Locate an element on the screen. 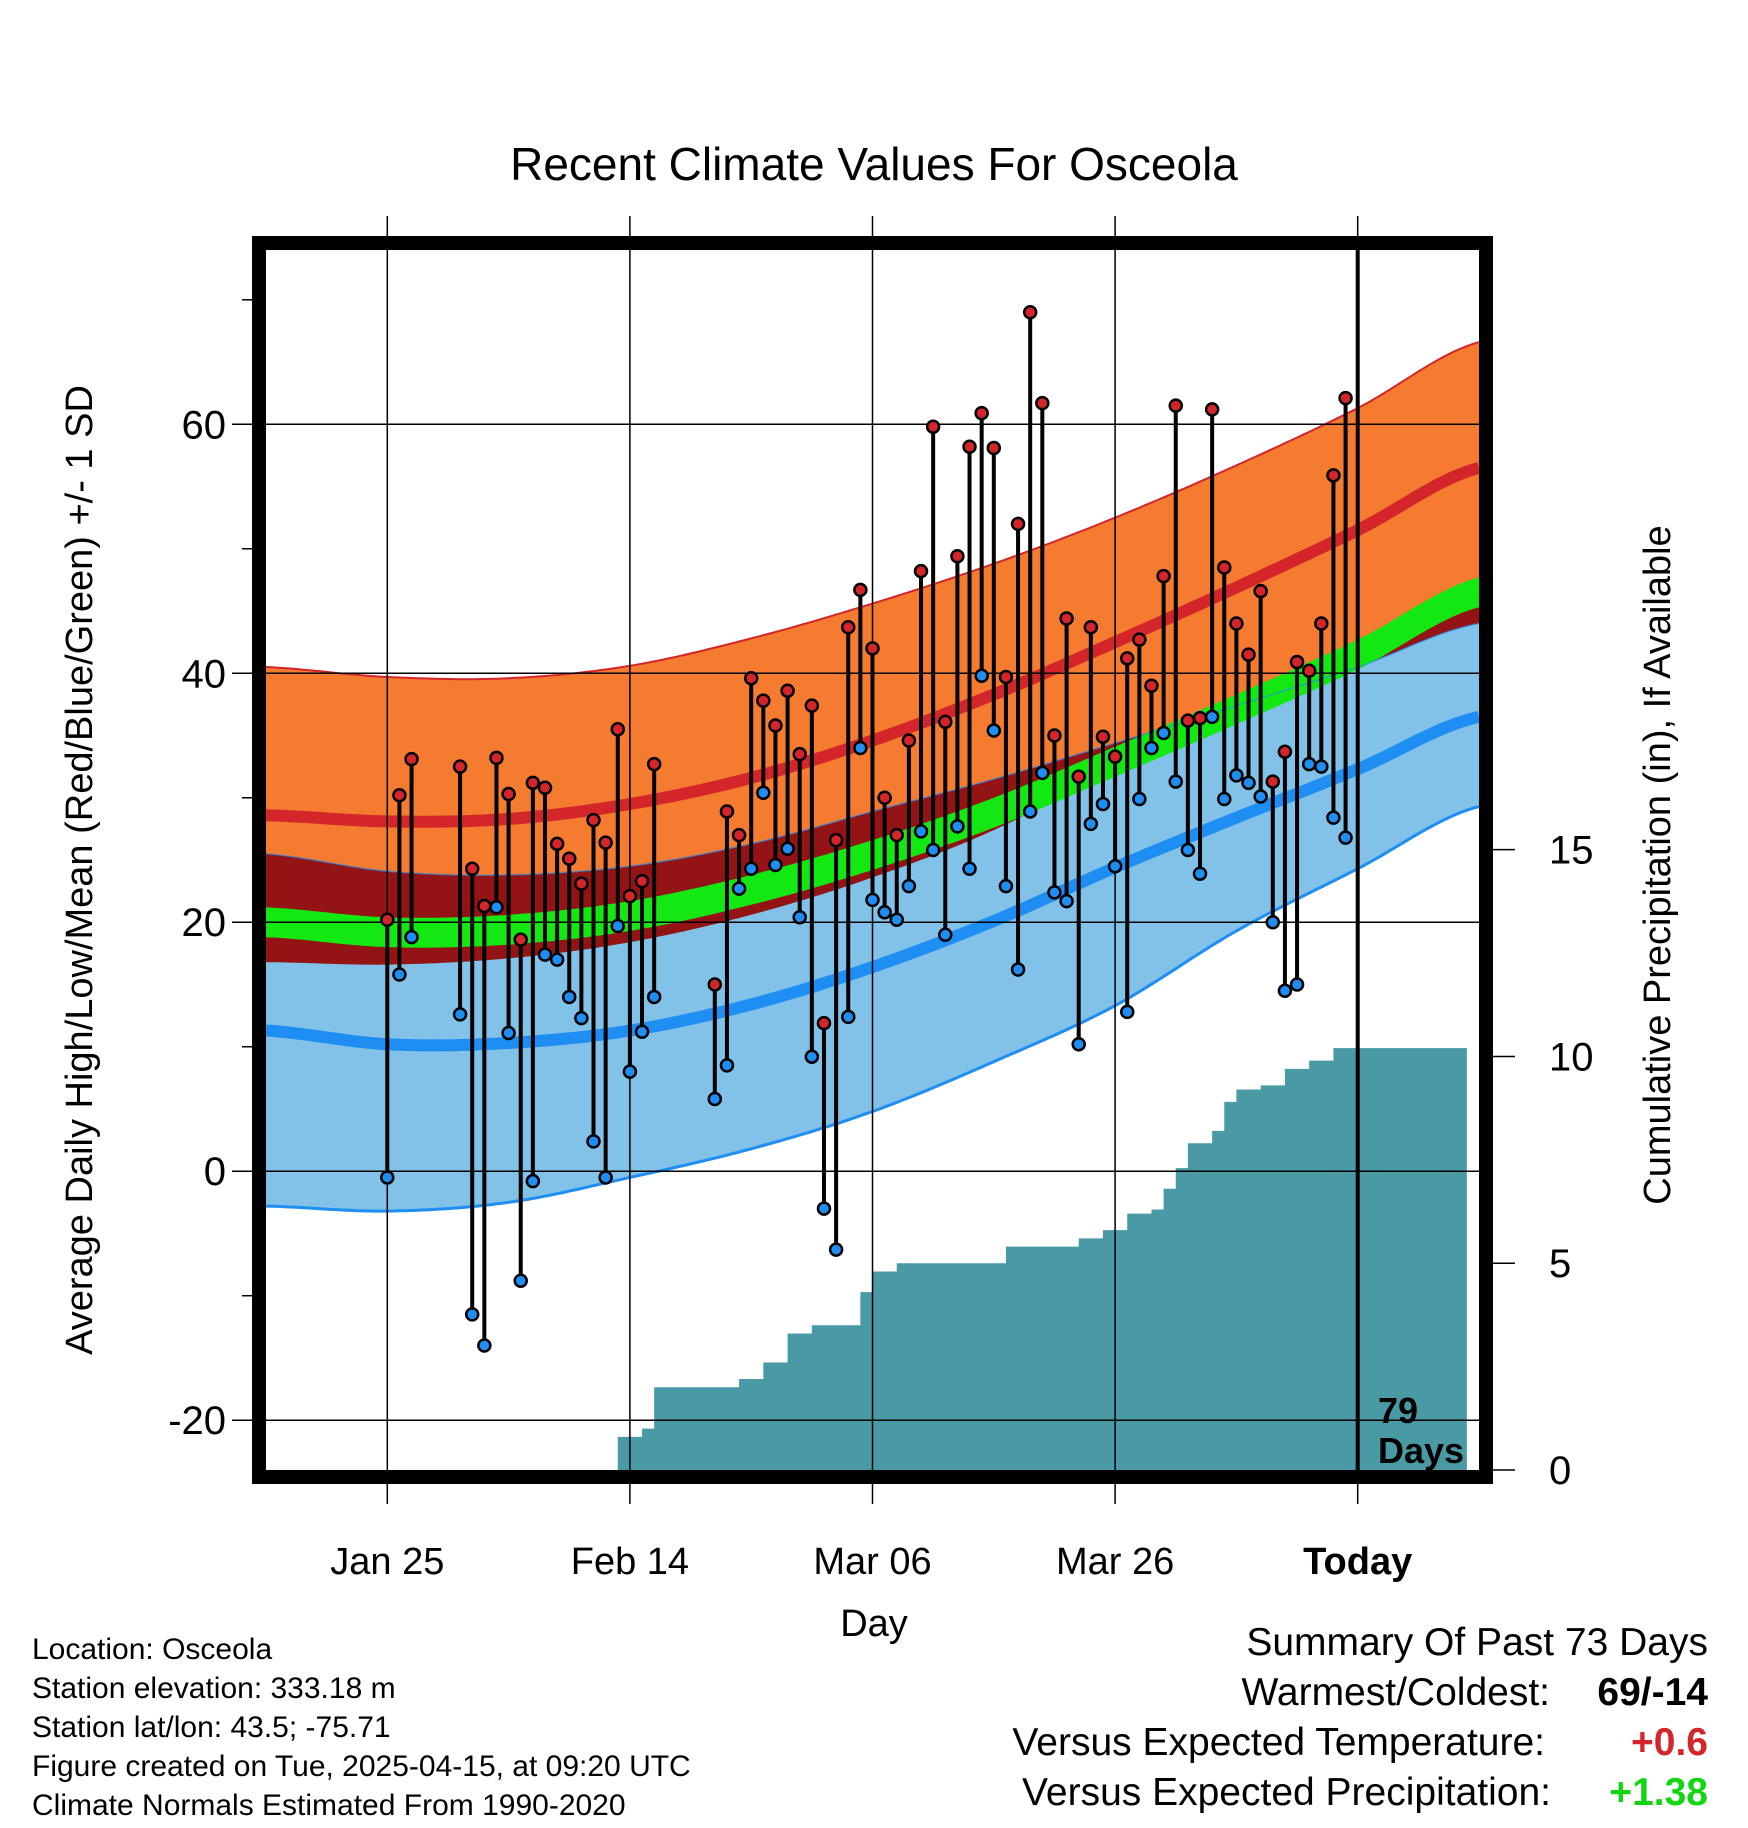  y-tick-label: 0 is located at coordinates (215, 1172).